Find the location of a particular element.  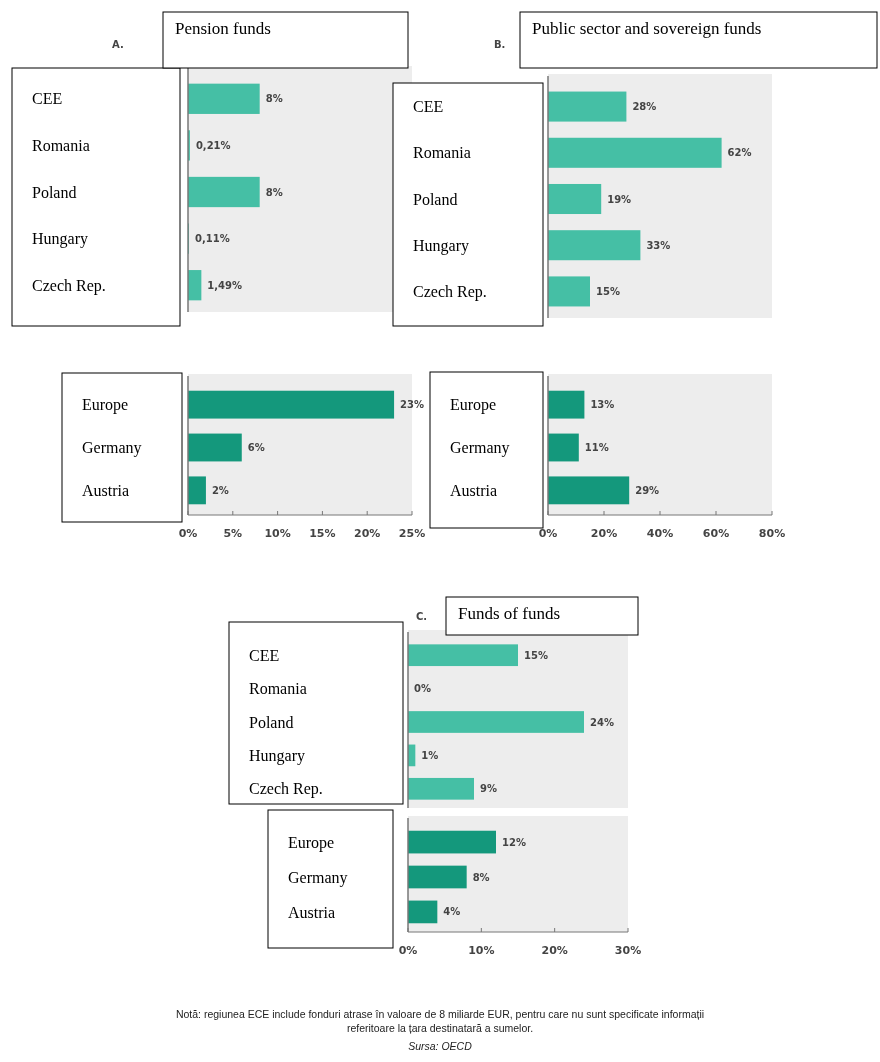

data-label: 1% is located at coordinates (430, 755).